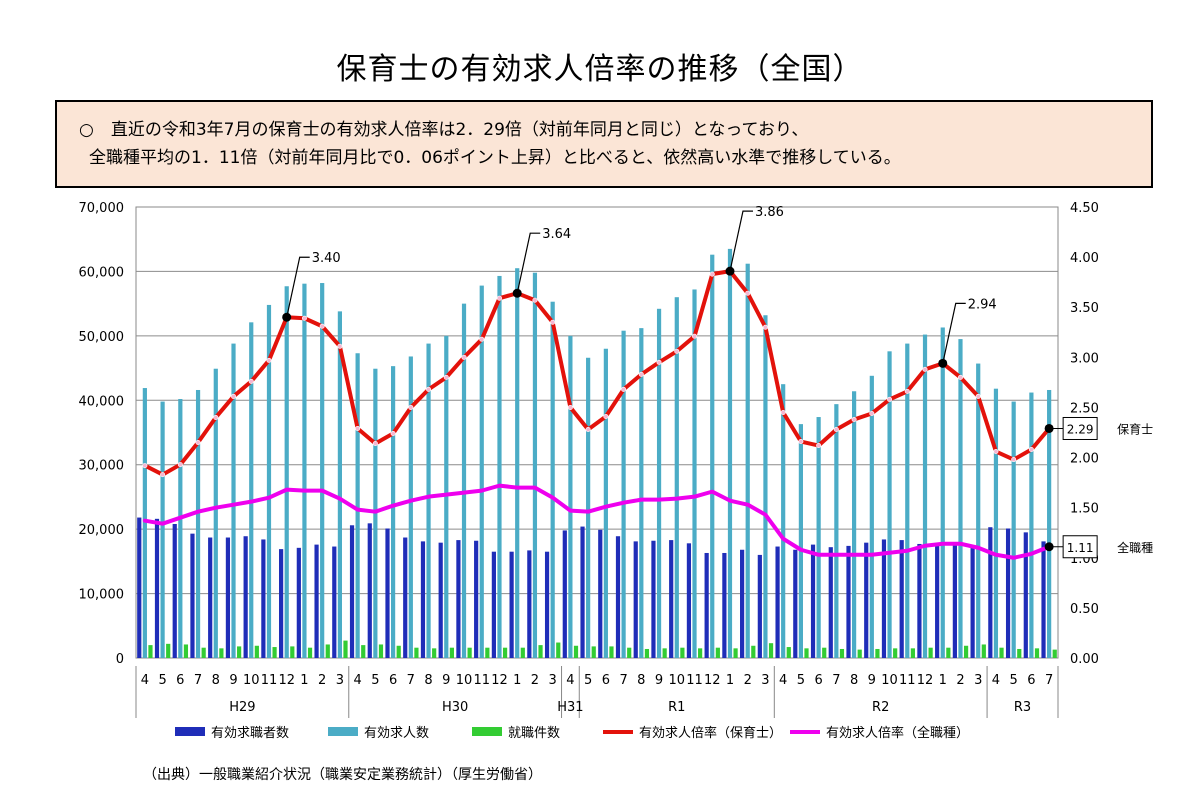  I want to click on y-right-tick-label: 3.00, so click(1084, 358).